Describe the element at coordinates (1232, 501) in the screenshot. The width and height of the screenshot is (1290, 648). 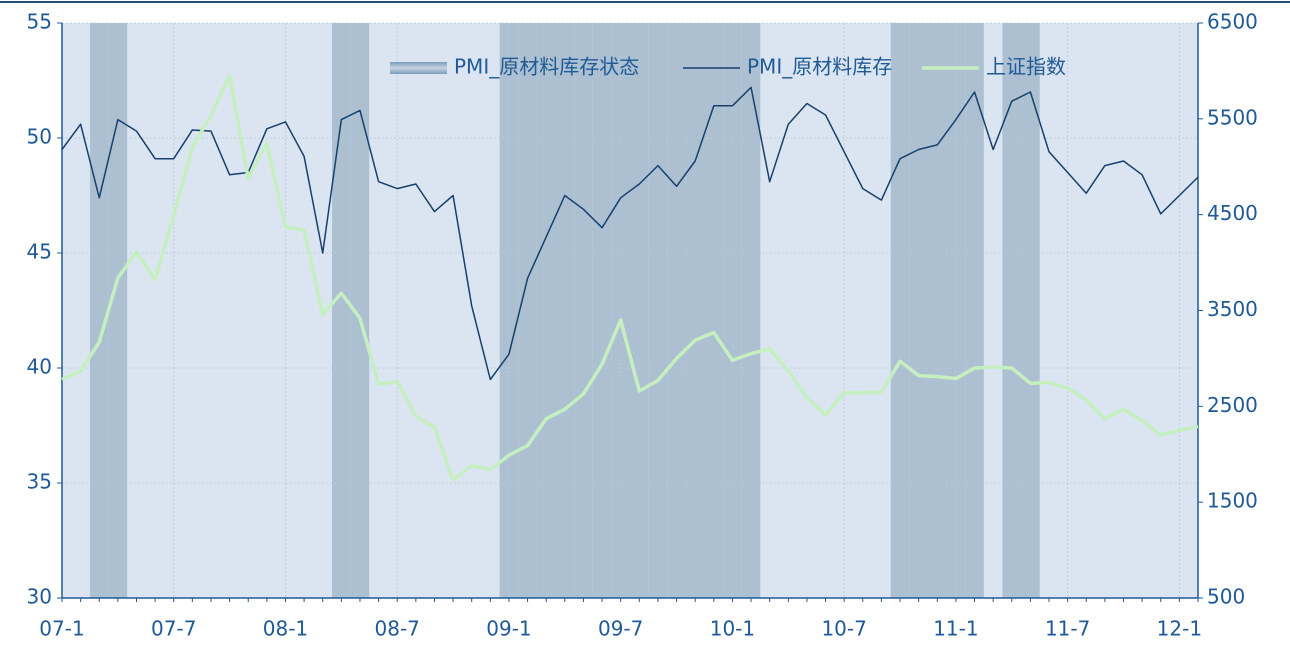
I see `y2-tick-label: 1500` at that location.